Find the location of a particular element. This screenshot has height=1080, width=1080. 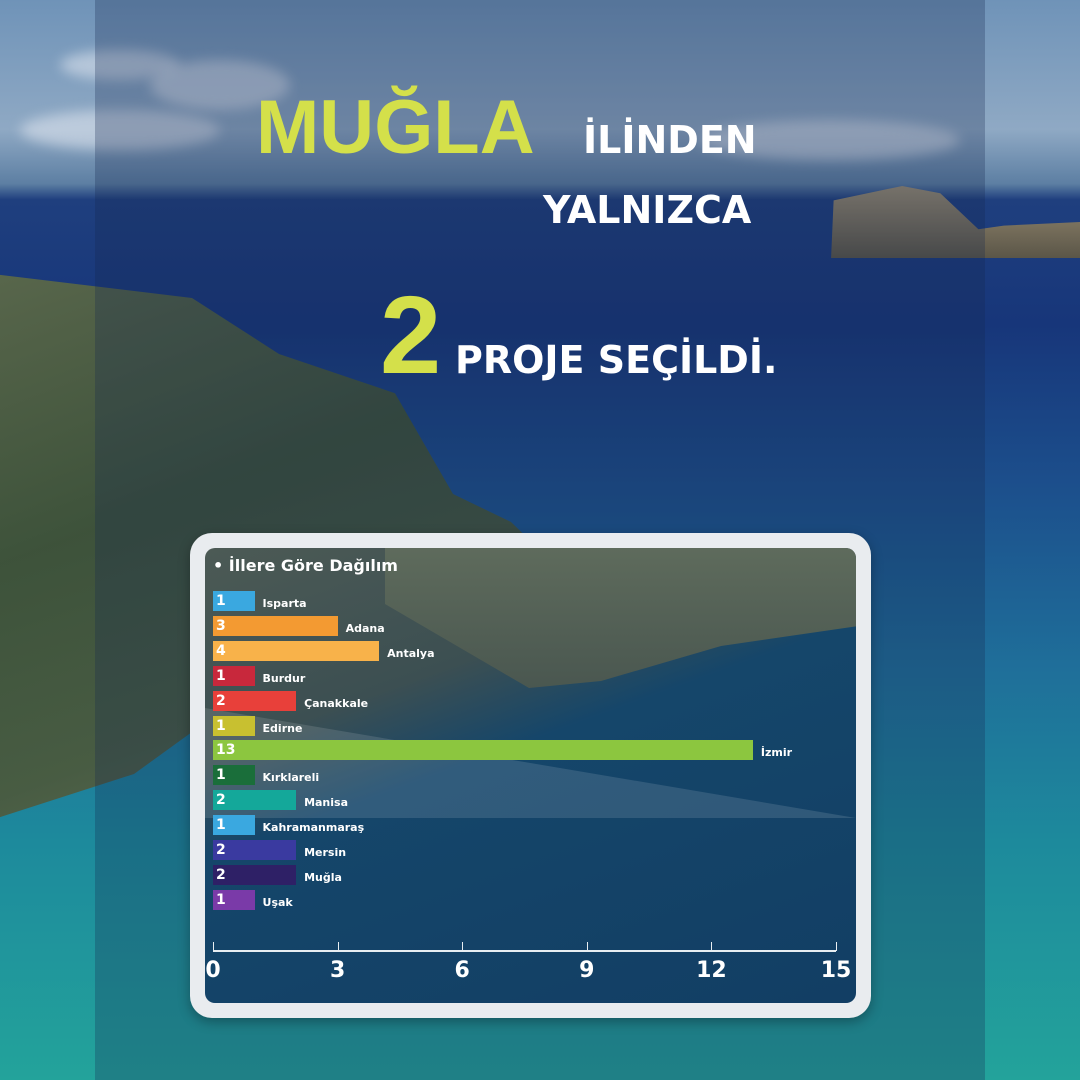

bar-label: Muğla is located at coordinates (323, 877).